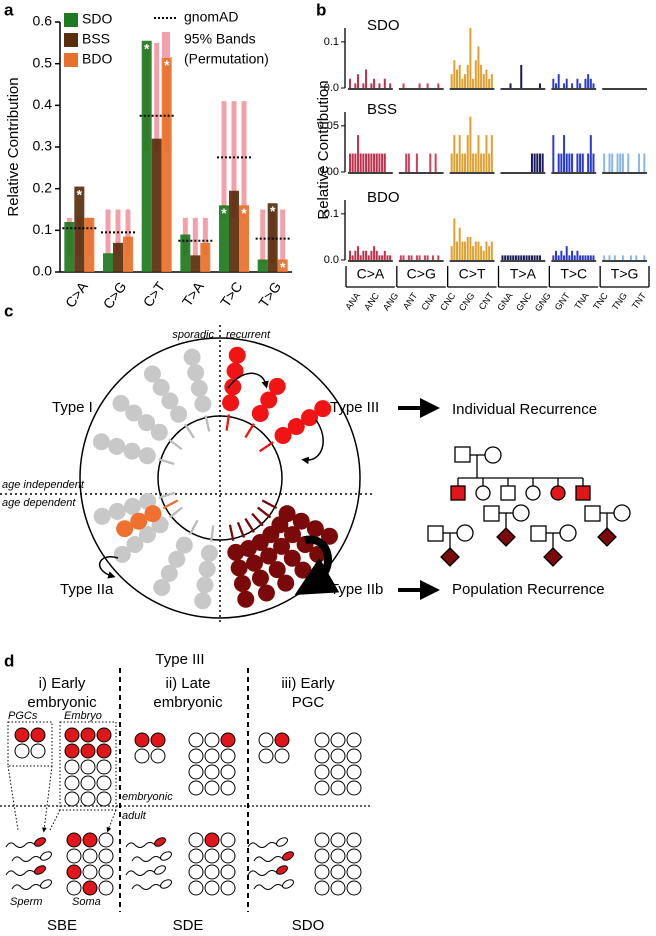  Describe the element at coordinates (215, 478) in the screenshot. I see `beads` at that location.